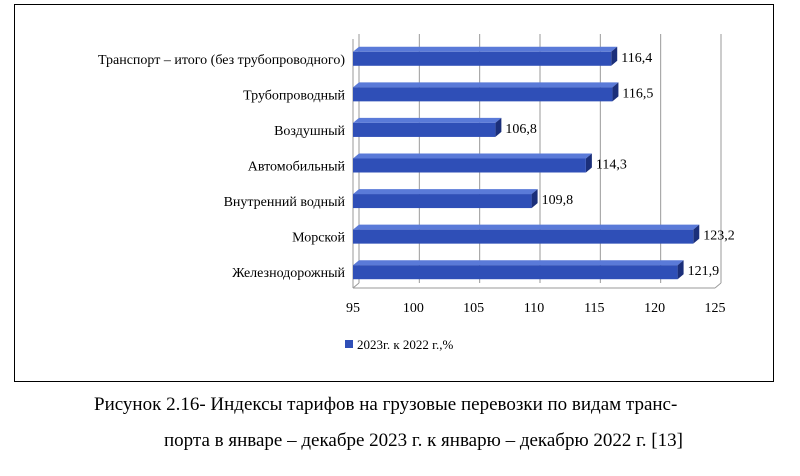  What do you see at coordinates (356, 285) in the screenshot?
I see `floor-edge-left` at bounding box center [356, 285].